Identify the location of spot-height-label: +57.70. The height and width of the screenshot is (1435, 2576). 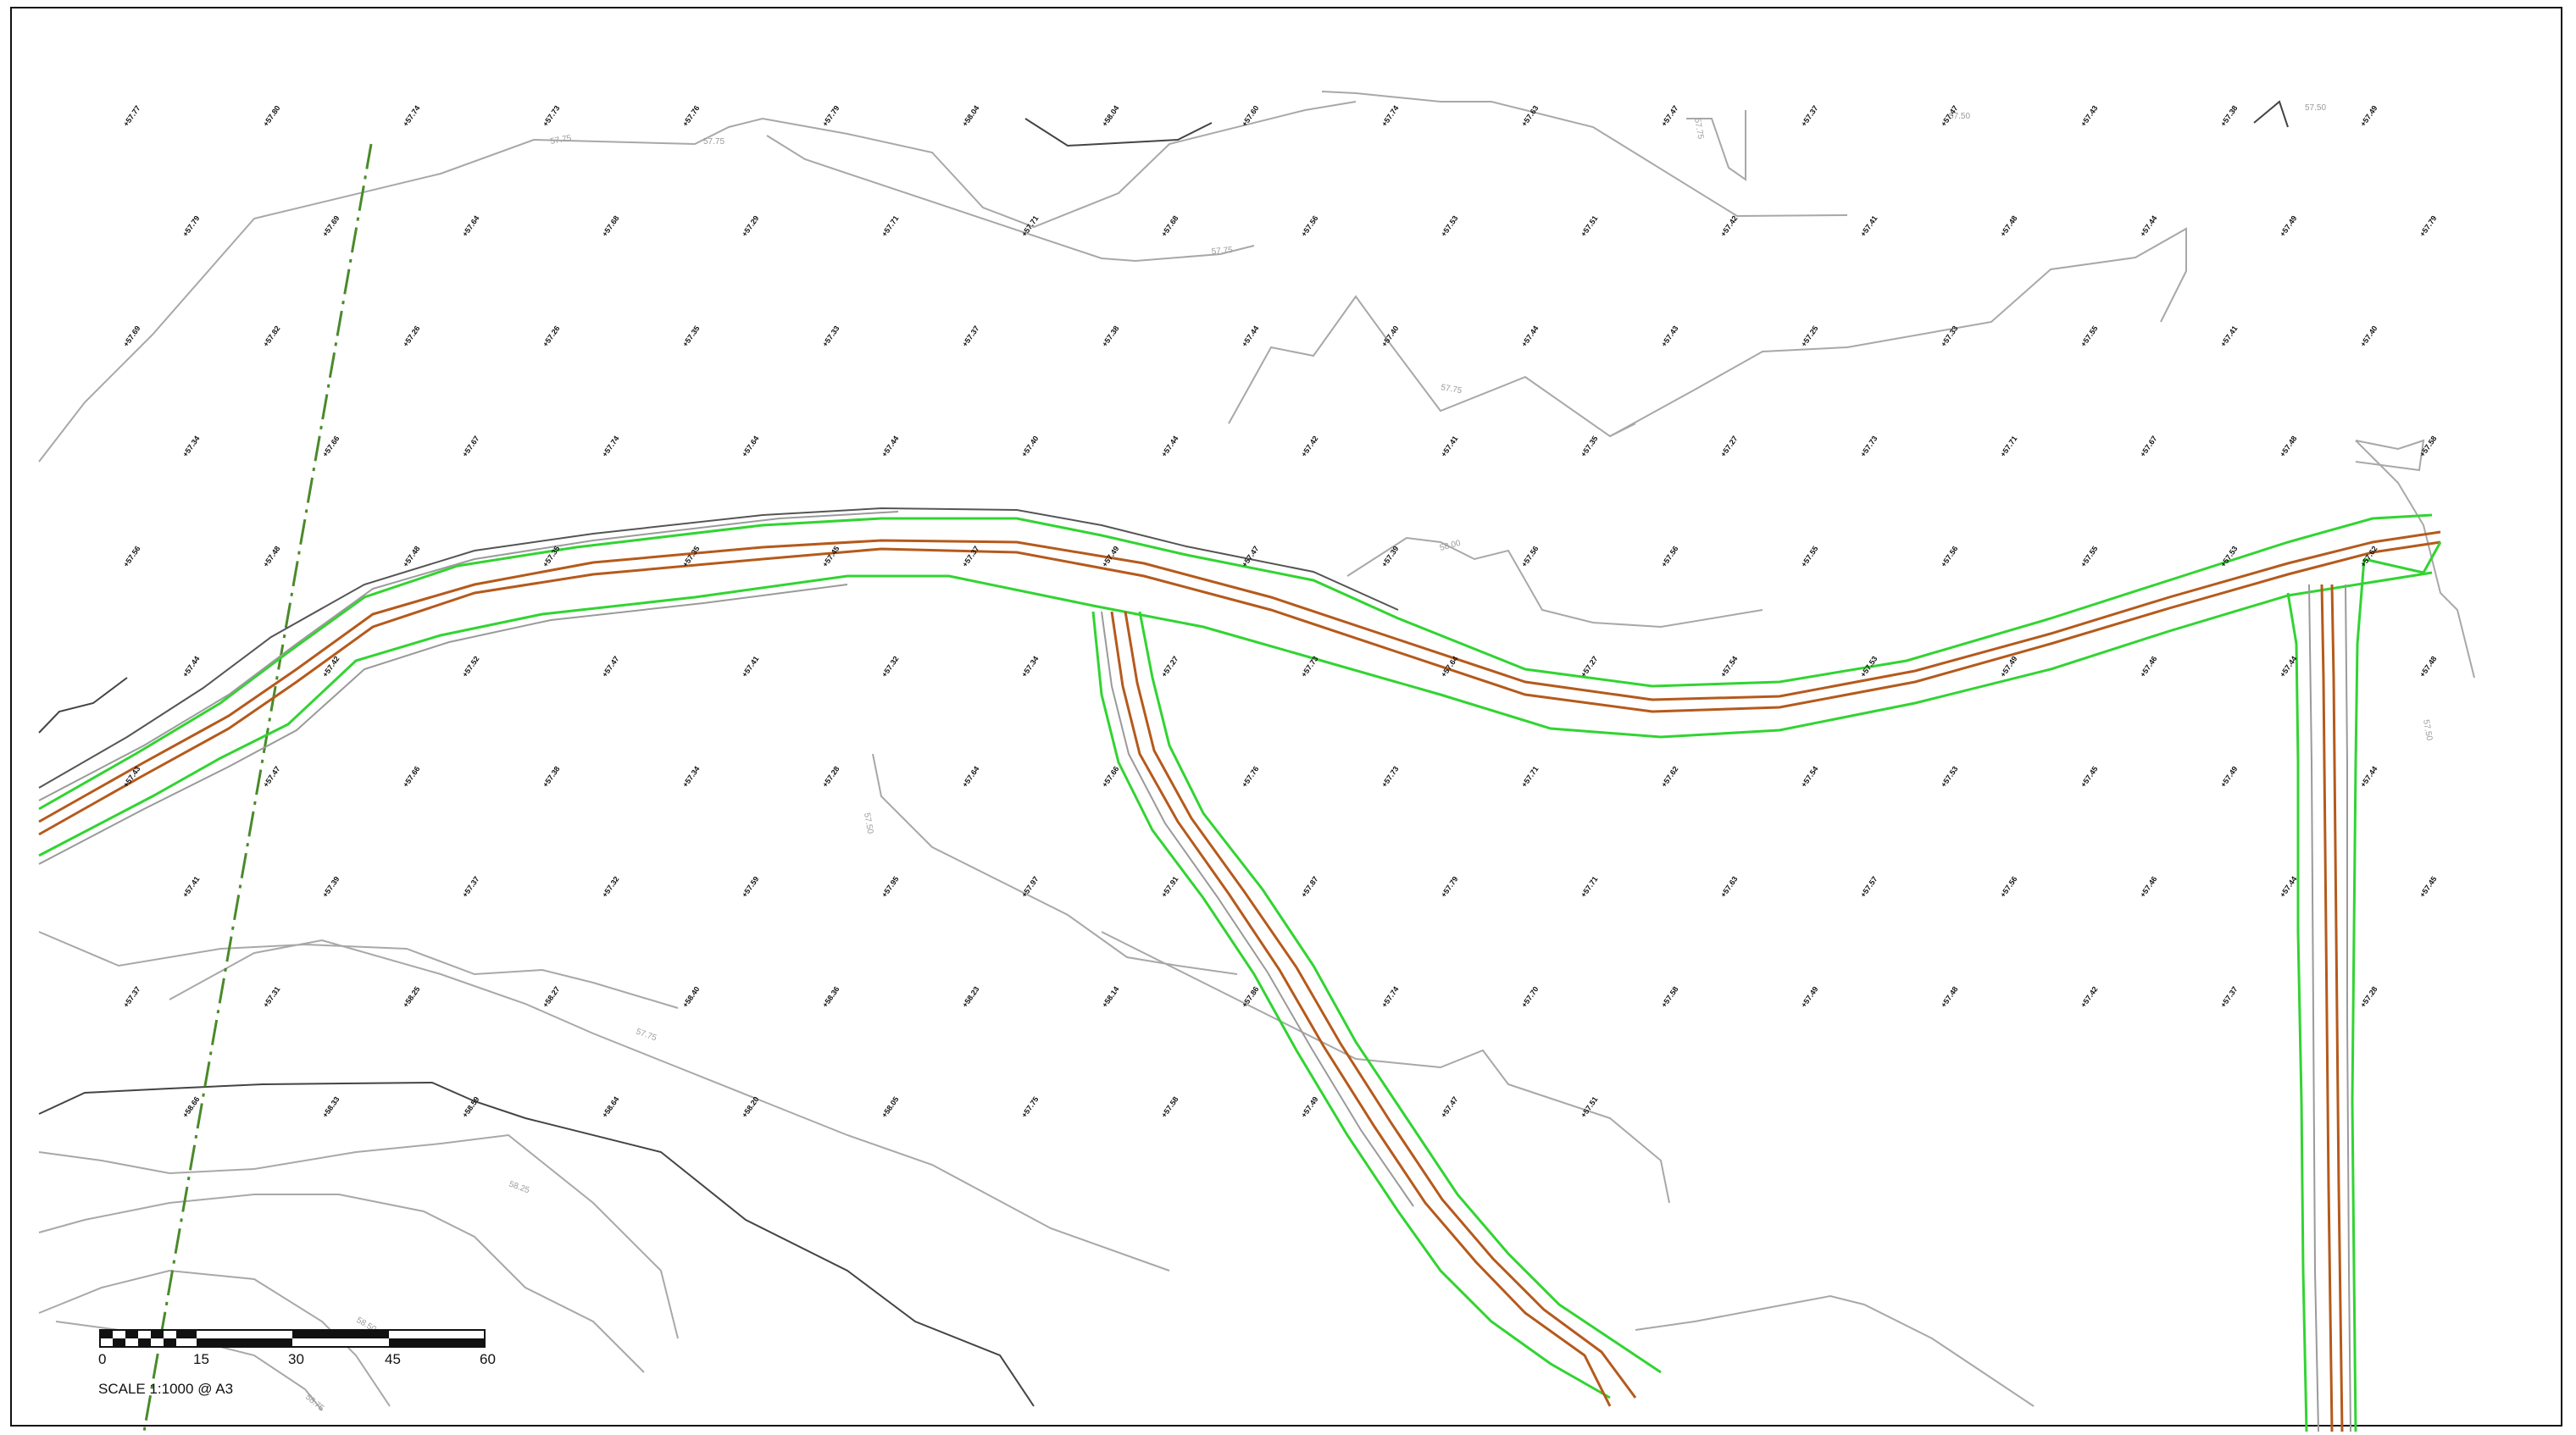
(1529, 997).